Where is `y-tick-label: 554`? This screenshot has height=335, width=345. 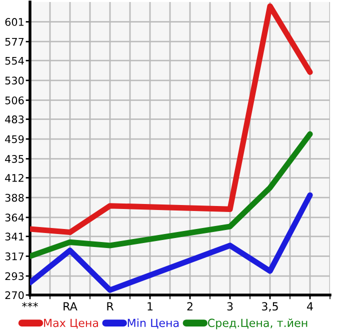 y-tick-label: 554 is located at coordinates (14, 60).